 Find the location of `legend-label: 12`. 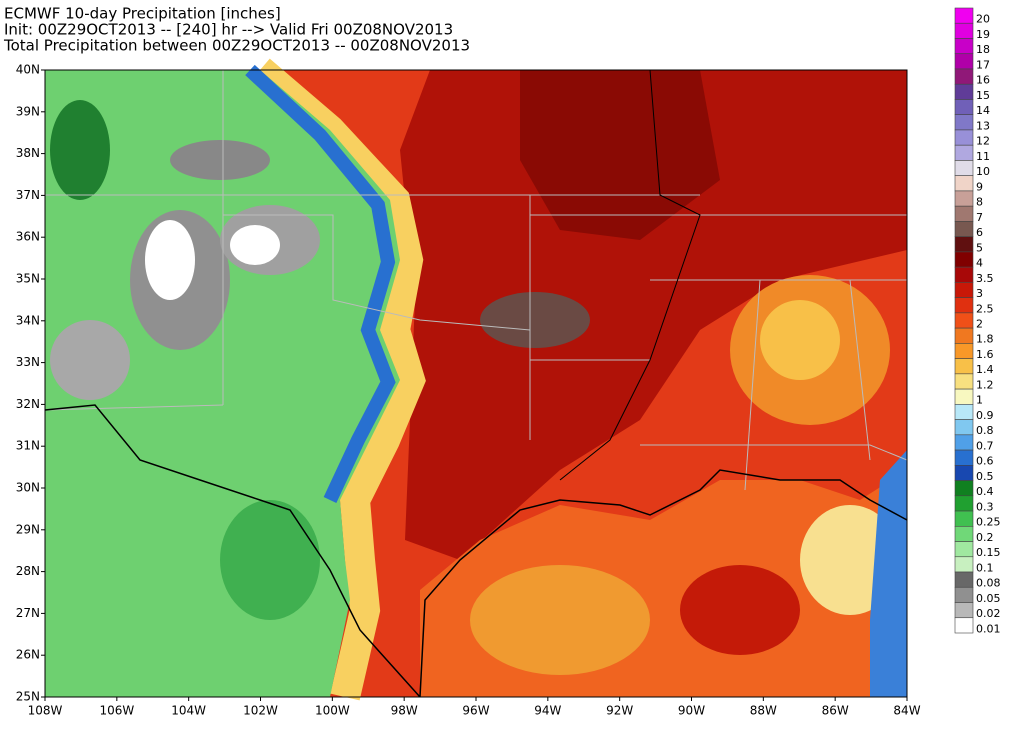

legend-label: 12 is located at coordinates (983, 141).